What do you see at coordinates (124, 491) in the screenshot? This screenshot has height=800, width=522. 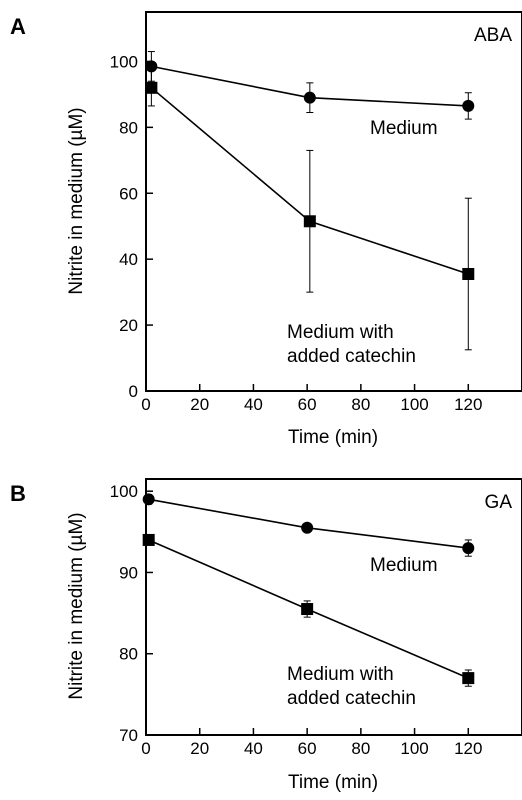 I see `panel-b-y-tick-label: 100` at bounding box center [124, 491].